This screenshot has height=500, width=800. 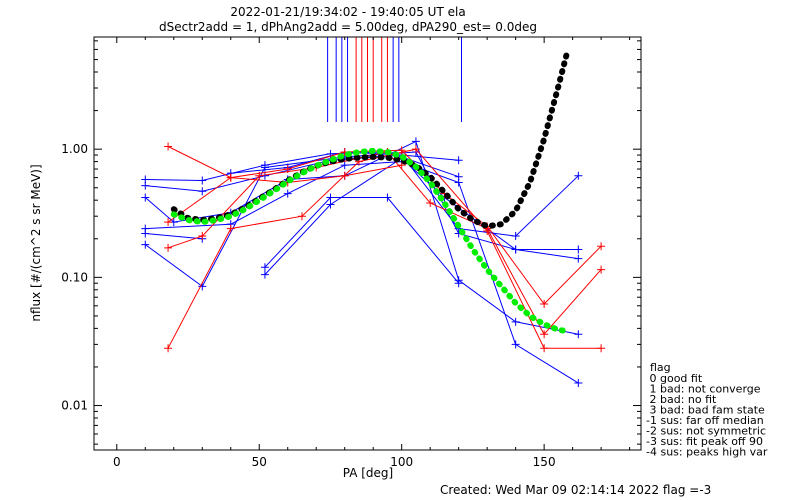 I want to click on legend-entry: 1 bad: not converge, so click(x=703, y=389).